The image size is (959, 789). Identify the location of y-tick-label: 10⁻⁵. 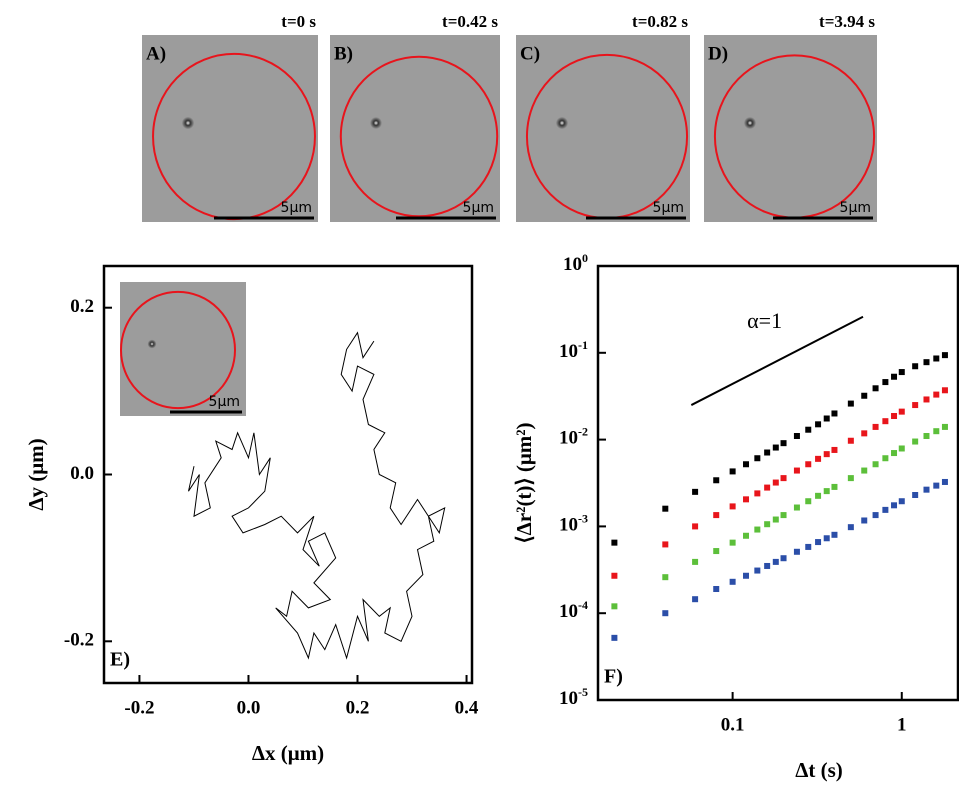
(573, 697).